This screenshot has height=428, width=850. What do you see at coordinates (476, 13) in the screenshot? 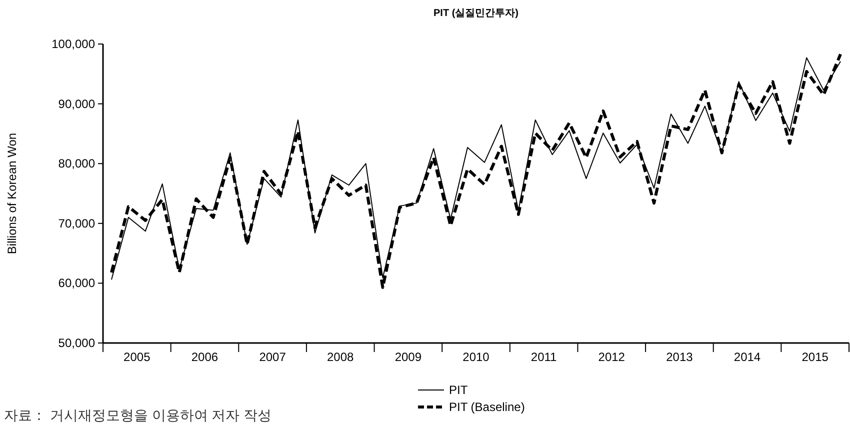
I see `chart-title: PIT (실질민간투자)` at bounding box center [476, 13].